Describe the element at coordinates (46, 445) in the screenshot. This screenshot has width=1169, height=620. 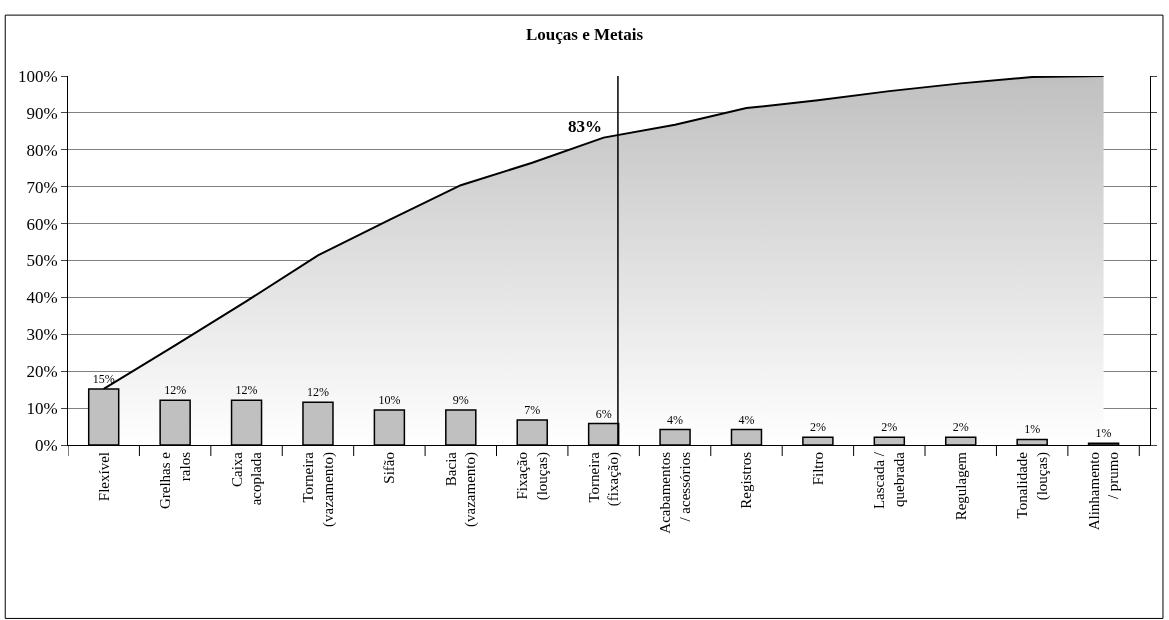
I see `y-tick-label: 0%` at that location.